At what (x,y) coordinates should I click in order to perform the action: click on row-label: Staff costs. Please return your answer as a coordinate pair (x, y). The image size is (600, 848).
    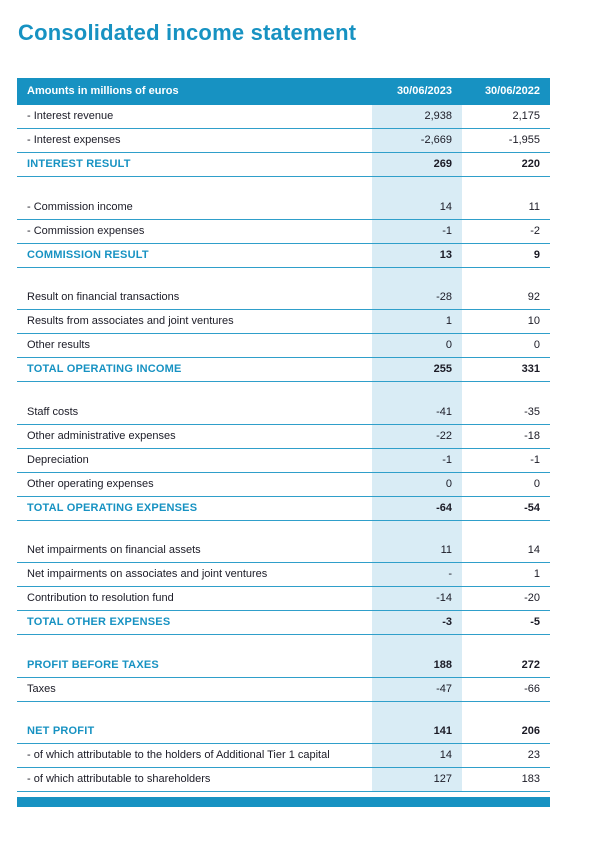
    Looking at the image, I should click on (194, 412).